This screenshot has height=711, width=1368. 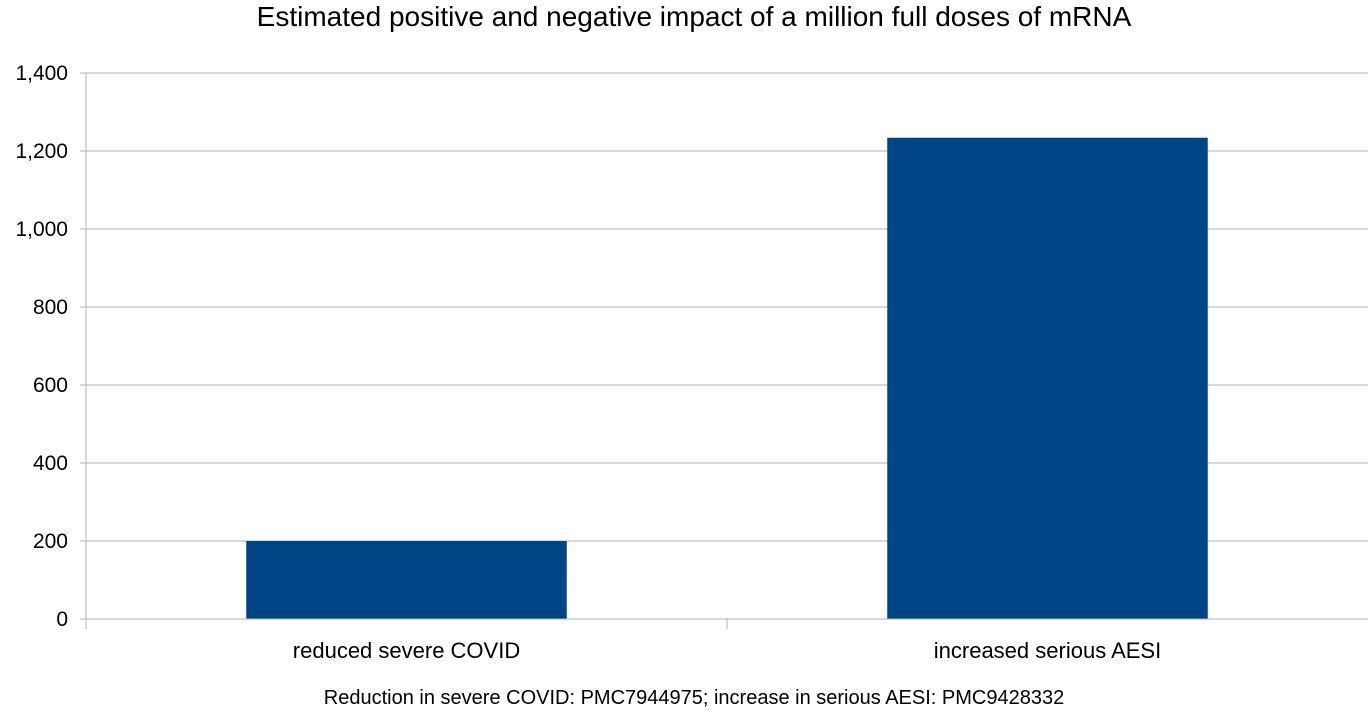 I want to click on x-category-label: reduced severe COVID, so click(x=406, y=650).